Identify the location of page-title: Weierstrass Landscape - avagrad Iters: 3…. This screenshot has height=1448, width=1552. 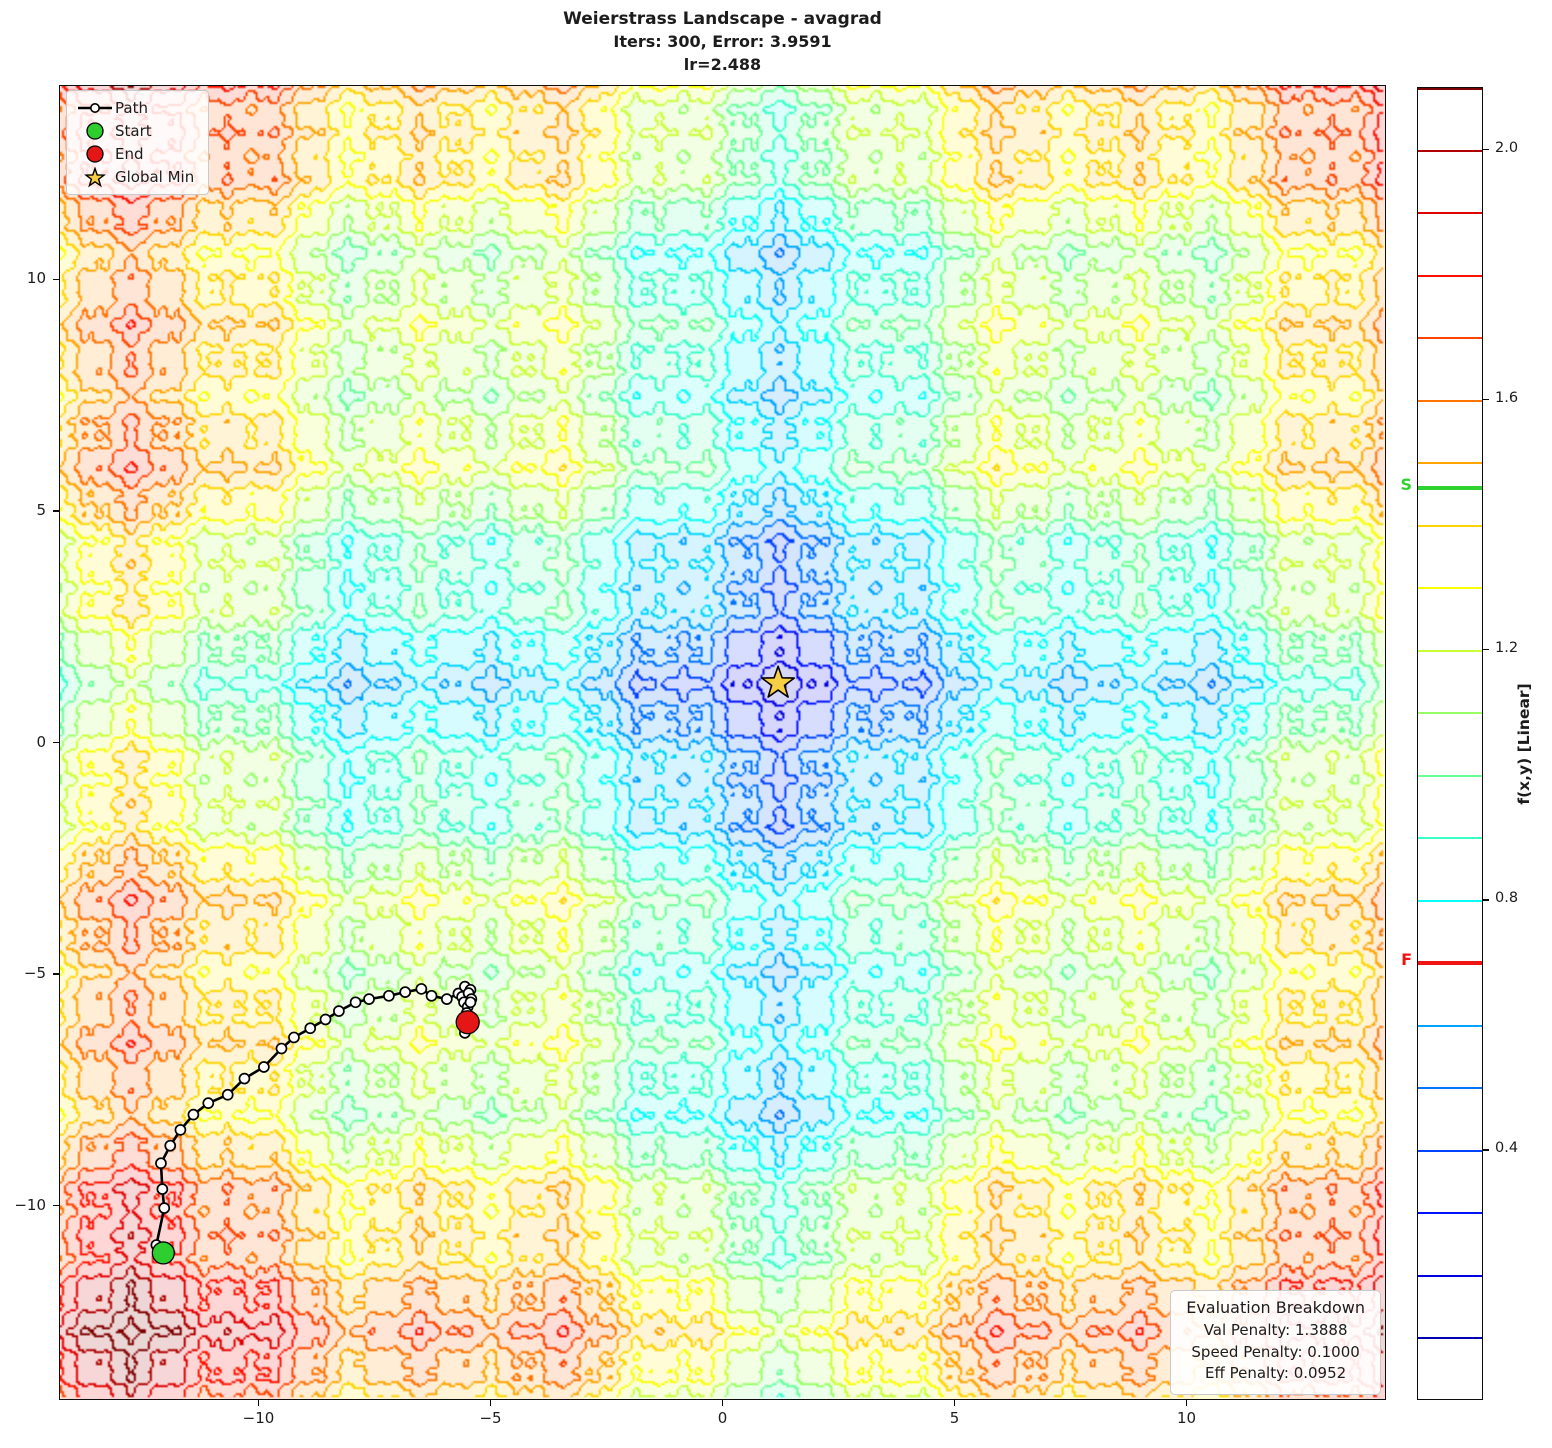
(722, 42).